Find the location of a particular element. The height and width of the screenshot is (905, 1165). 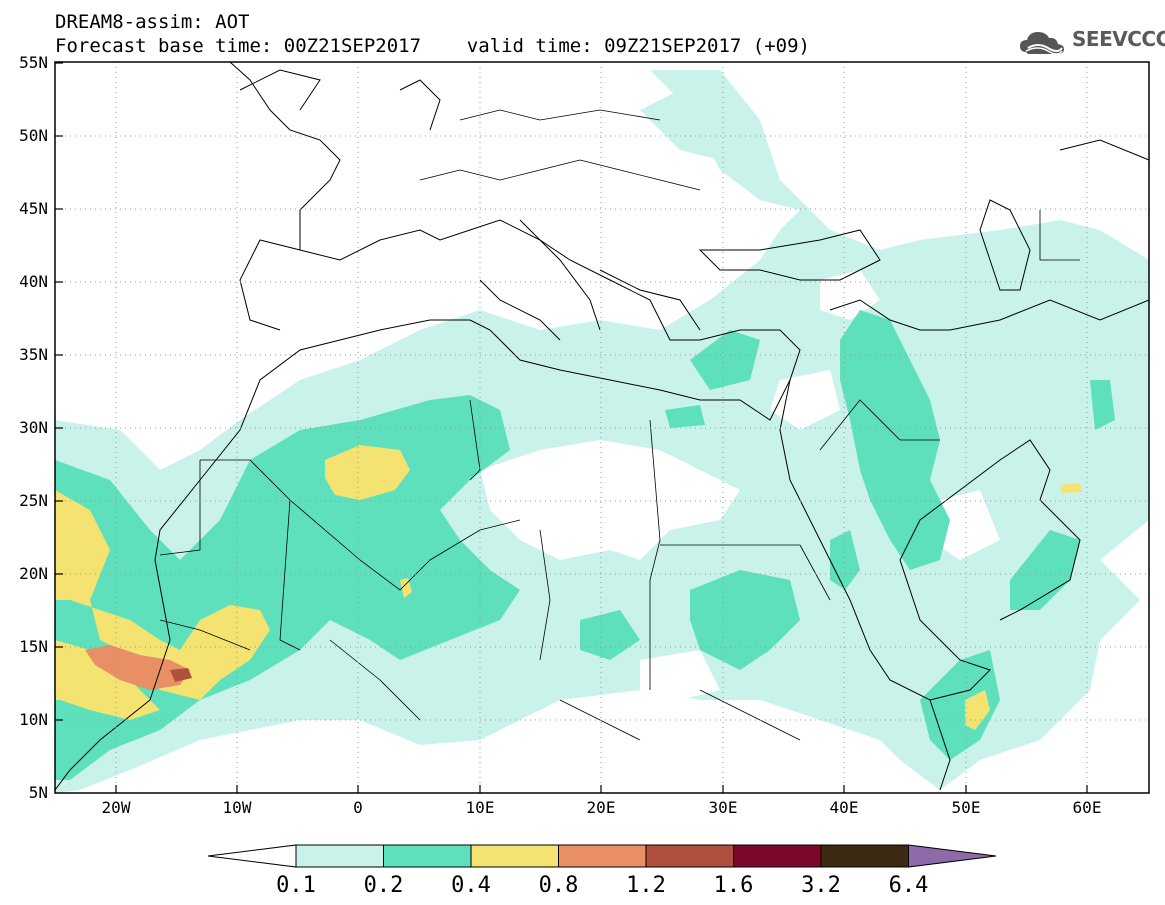

lat-label-20n: 20N is located at coordinates (33, 573).